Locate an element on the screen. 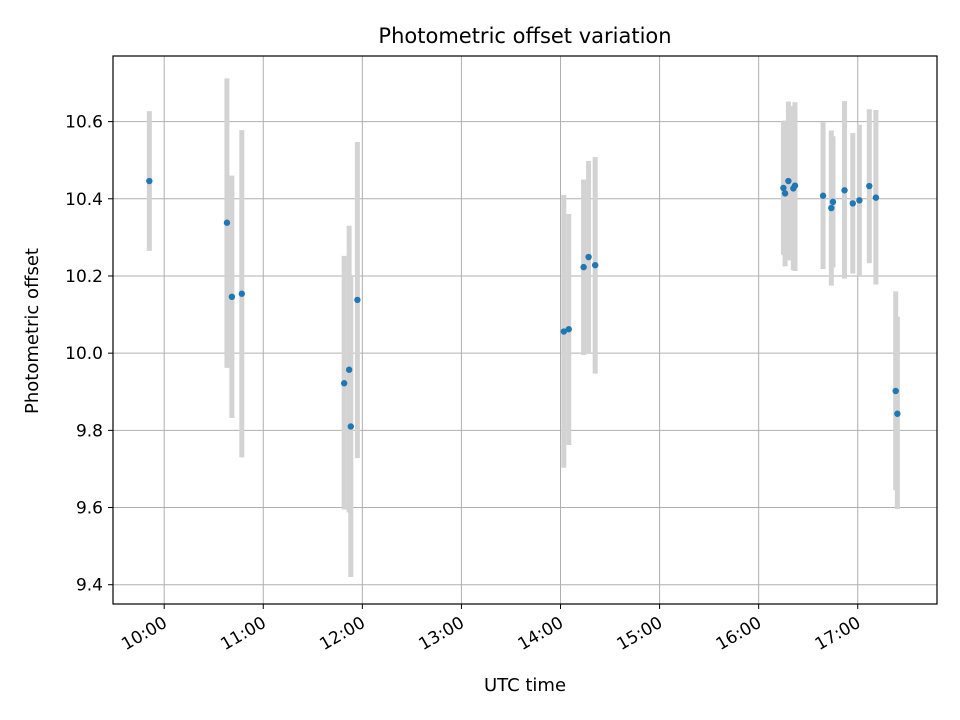  y-tick-label: 10.6 is located at coordinates (84, 123).